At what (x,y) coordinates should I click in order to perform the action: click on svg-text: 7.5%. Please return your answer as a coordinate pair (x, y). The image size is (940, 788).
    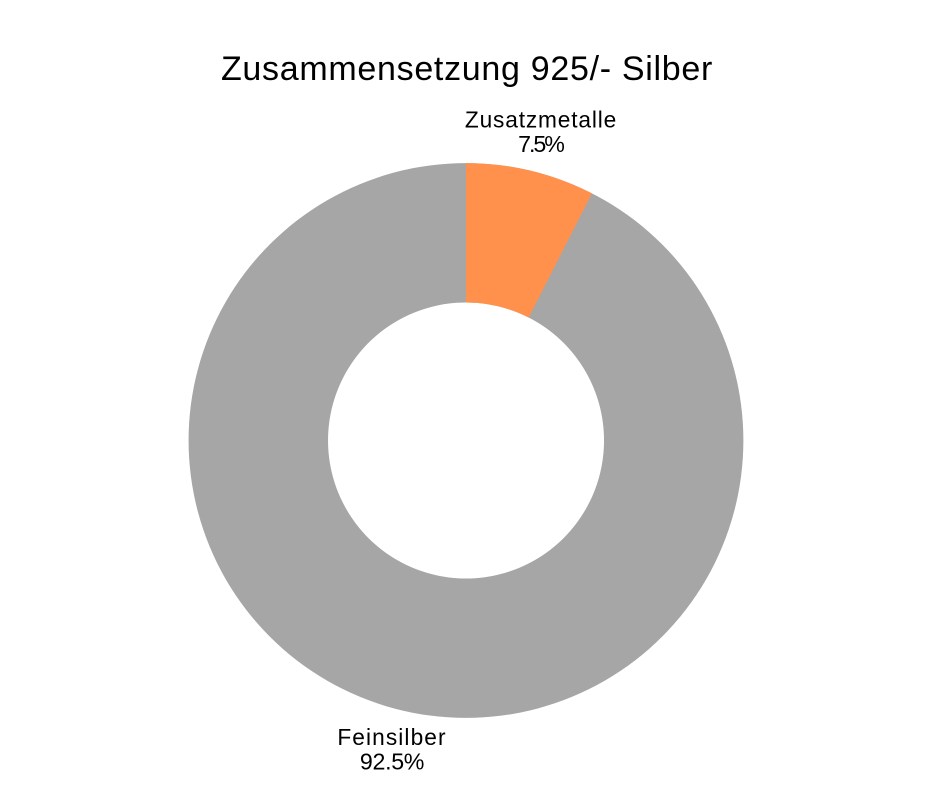
    Looking at the image, I should click on (541, 144).